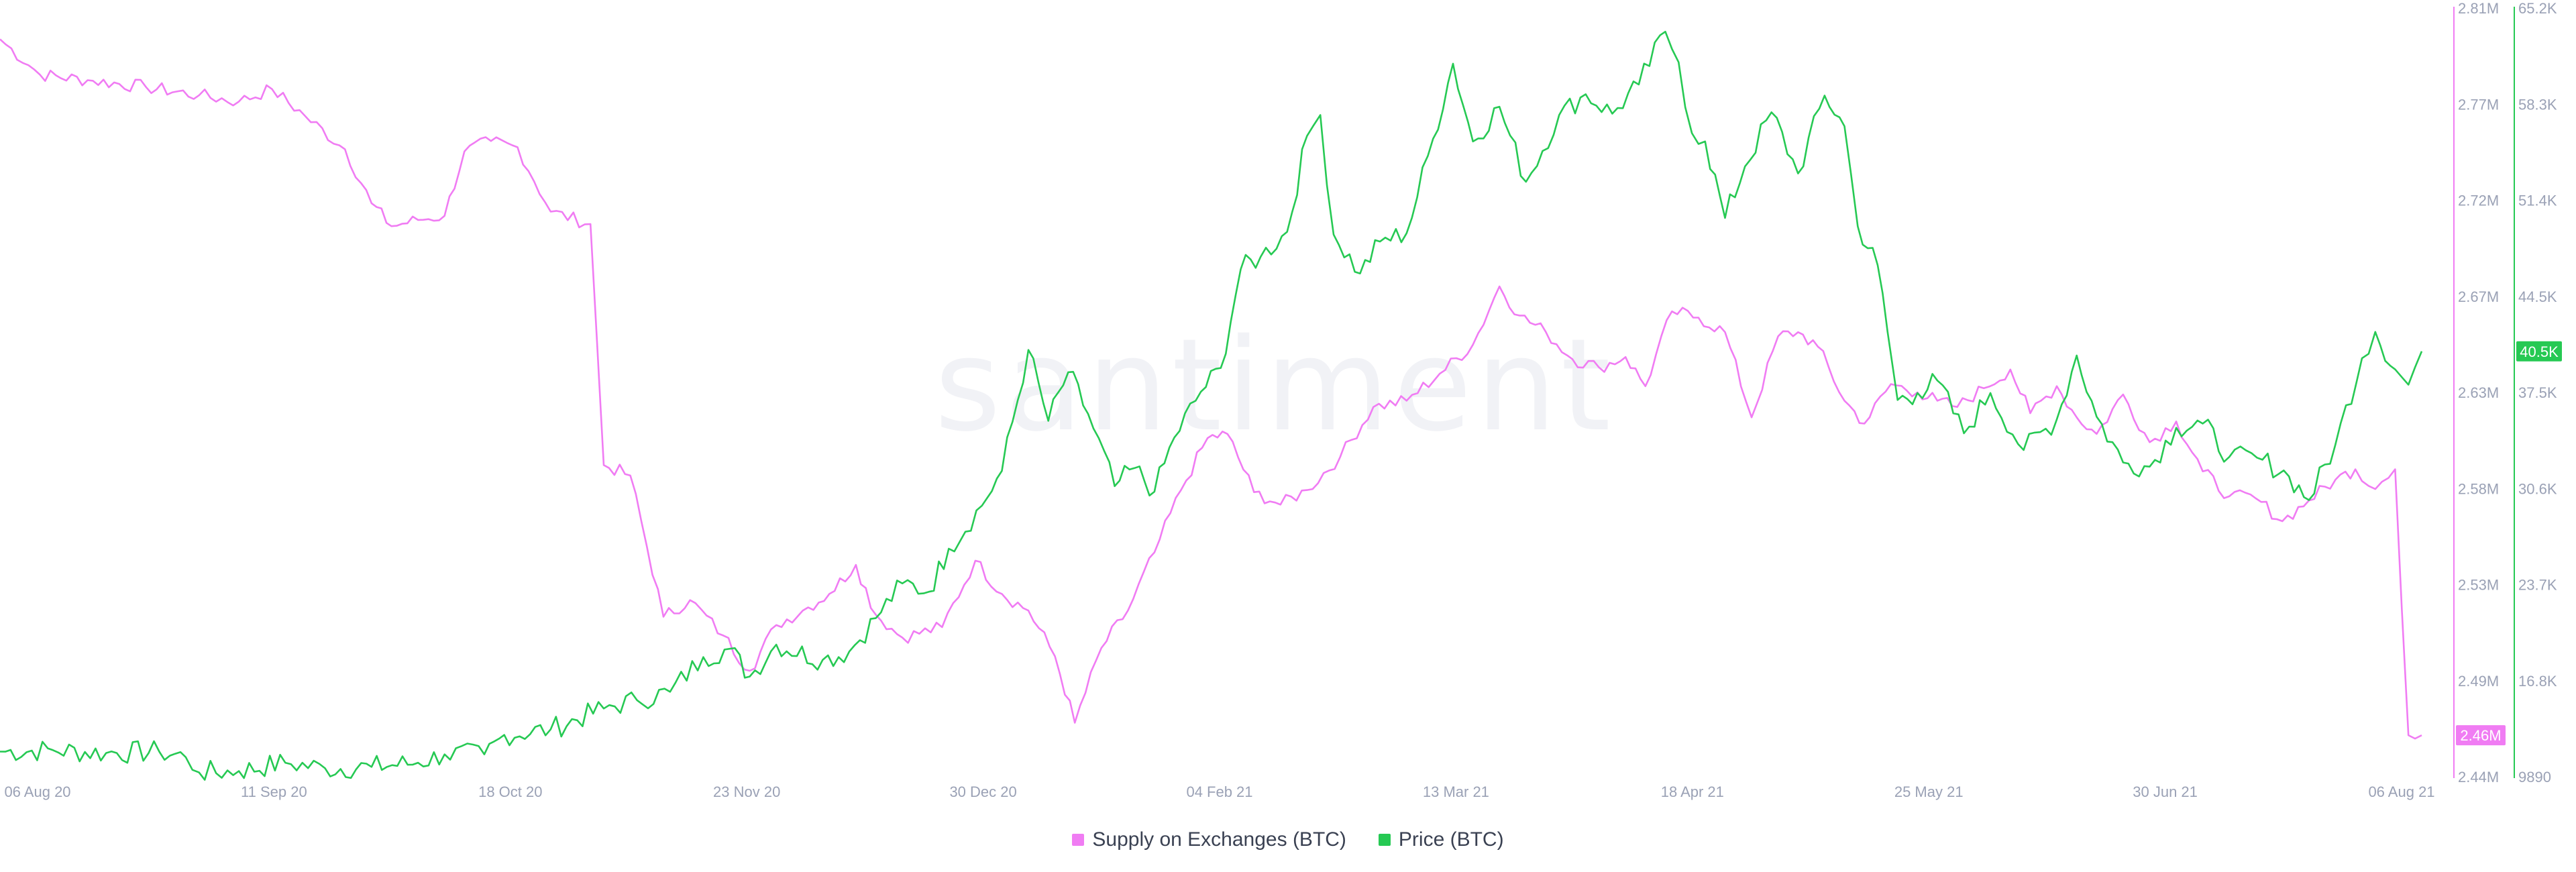 The height and width of the screenshot is (872, 2576). Describe the element at coordinates (1274, 385) in the screenshot. I see `watermark: santiment` at that location.